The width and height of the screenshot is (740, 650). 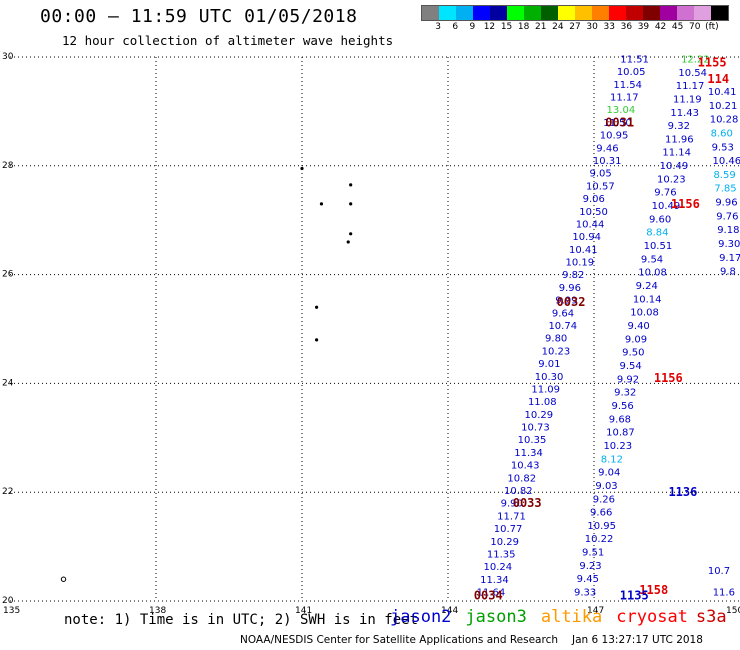 What do you see at coordinates (496, 617) in the screenshot?
I see `satellite-label-jason3: jason3` at bounding box center [496, 617].